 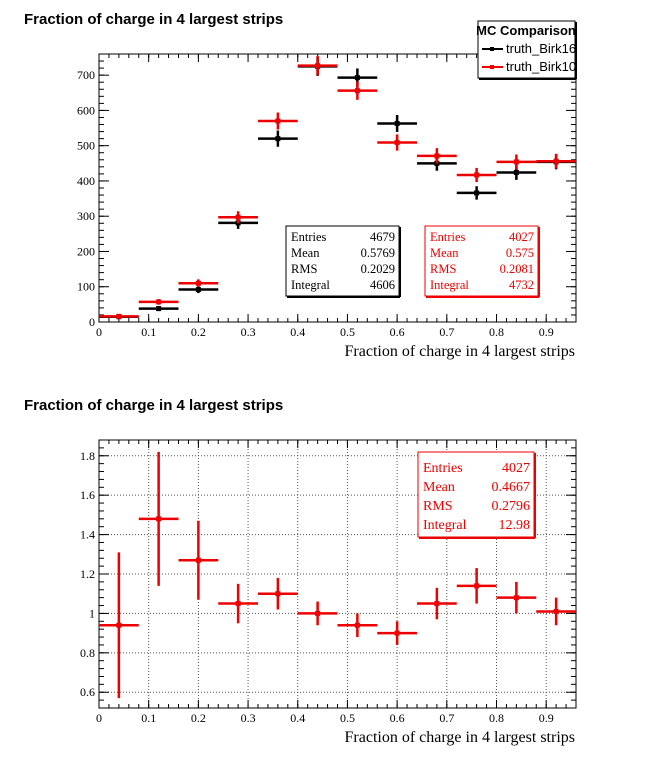 I want to click on legend-marker-red, so click(x=492, y=67).